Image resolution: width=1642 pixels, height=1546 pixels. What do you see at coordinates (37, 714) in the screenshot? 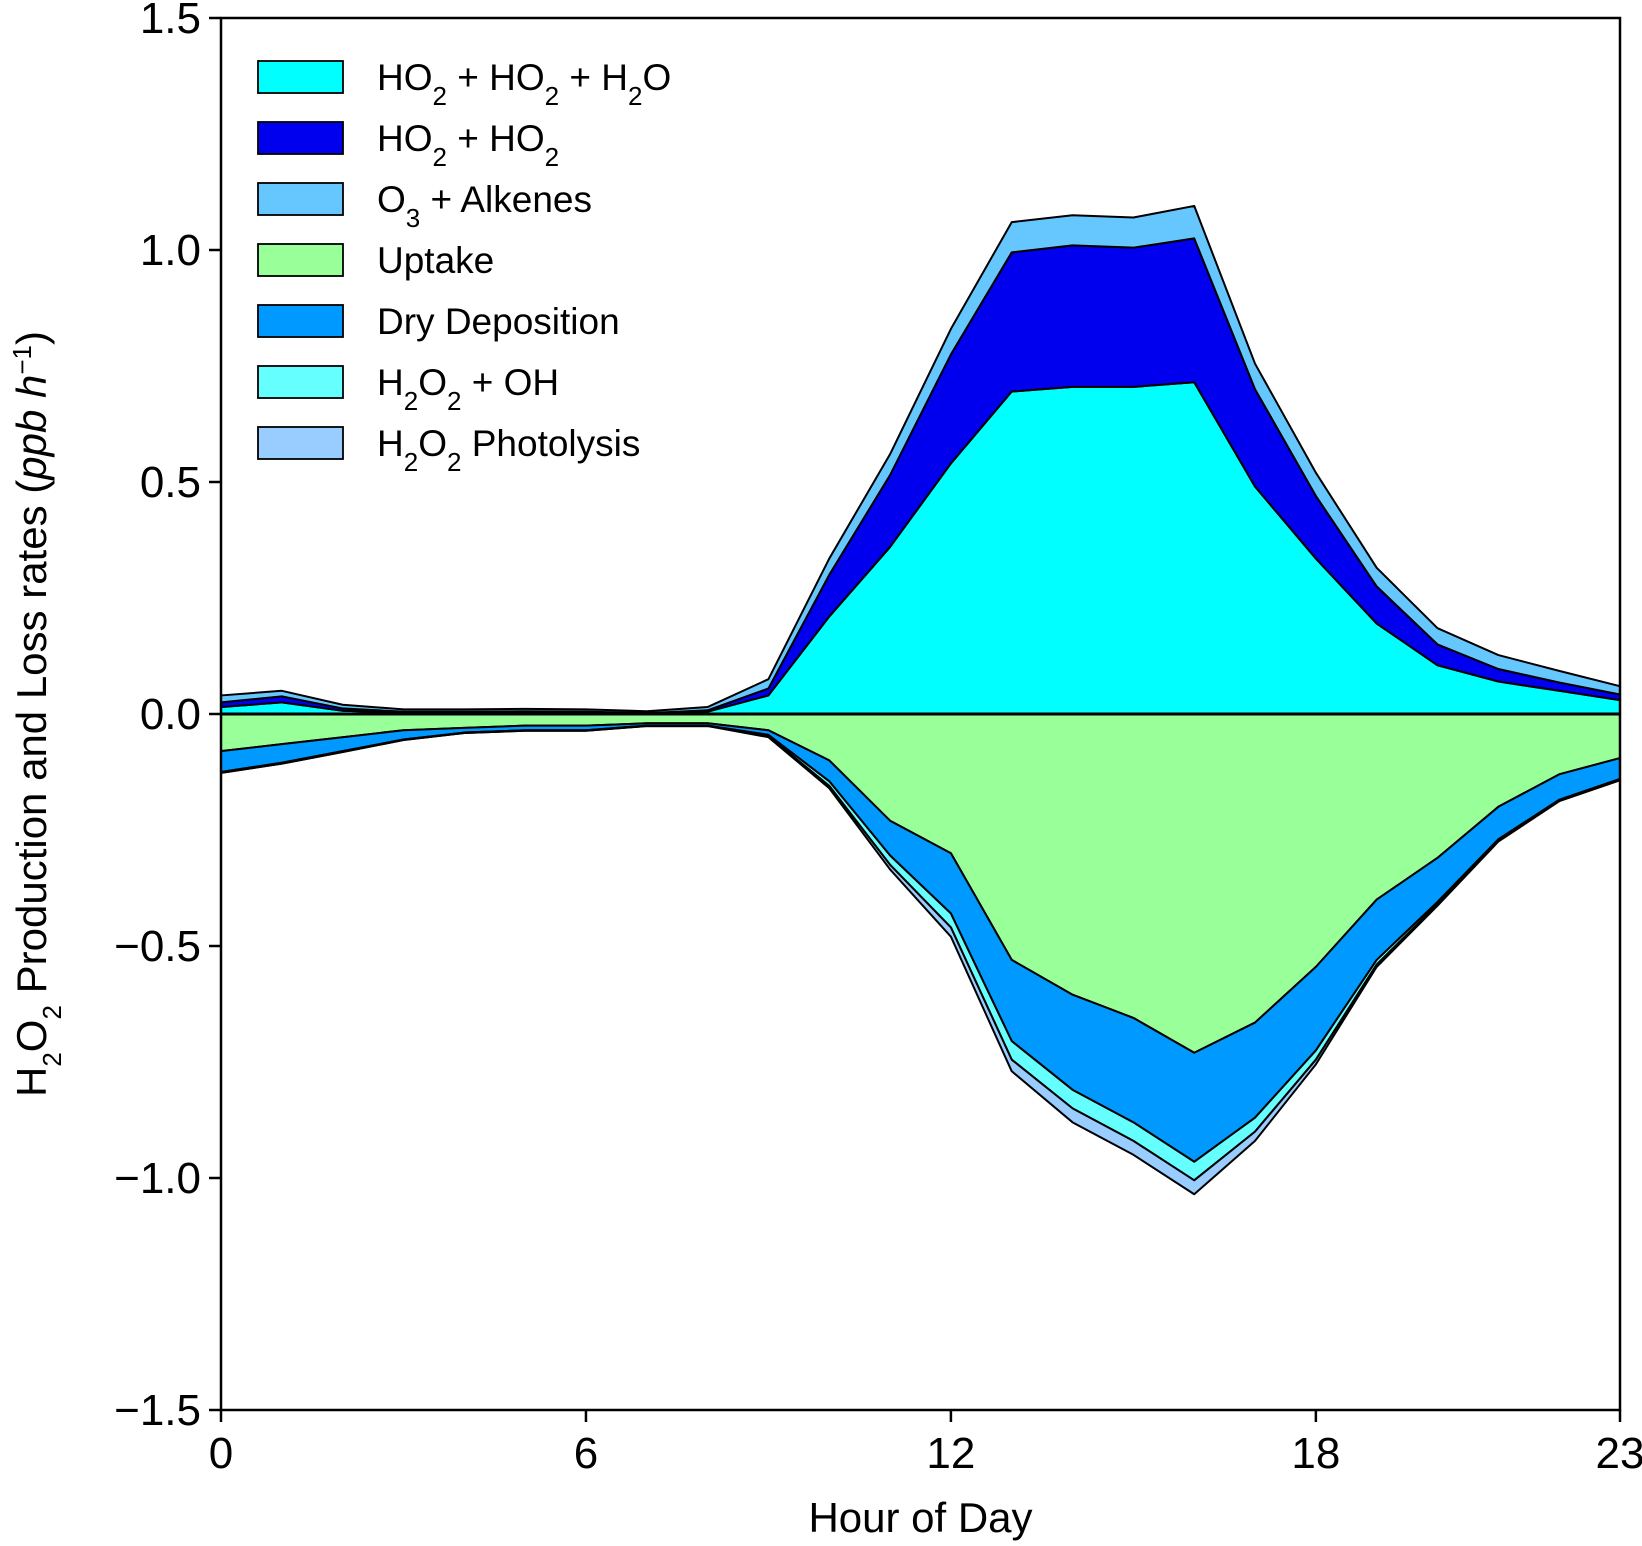
I see `y-axis-title: H2O2 Production and Loss rates (ppb h−1)` at bounding box center [37, 714].